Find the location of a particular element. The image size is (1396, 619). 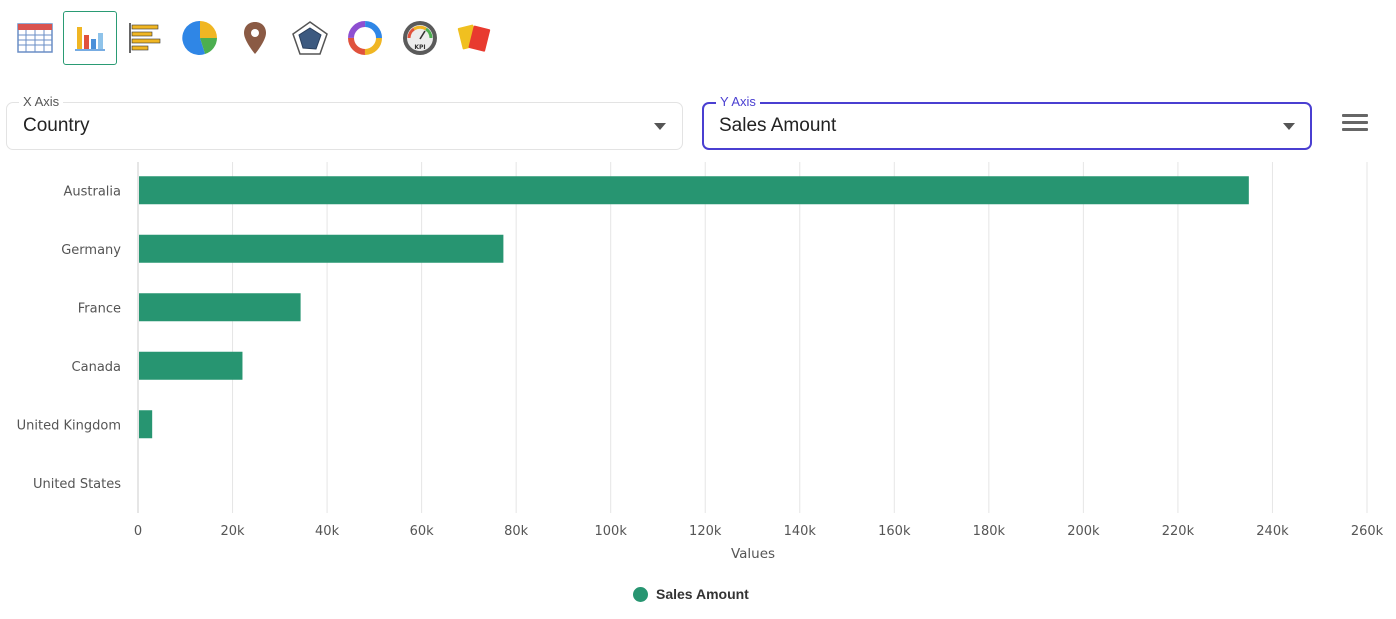

x-tick-label: 180k is located at coordinates (989, 531).